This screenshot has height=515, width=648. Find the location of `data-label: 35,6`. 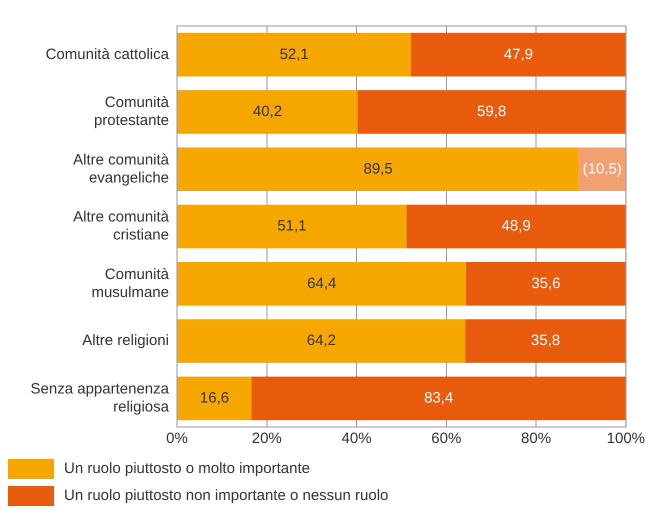

data-label: 35,6 is located at coordinates (546, 283).